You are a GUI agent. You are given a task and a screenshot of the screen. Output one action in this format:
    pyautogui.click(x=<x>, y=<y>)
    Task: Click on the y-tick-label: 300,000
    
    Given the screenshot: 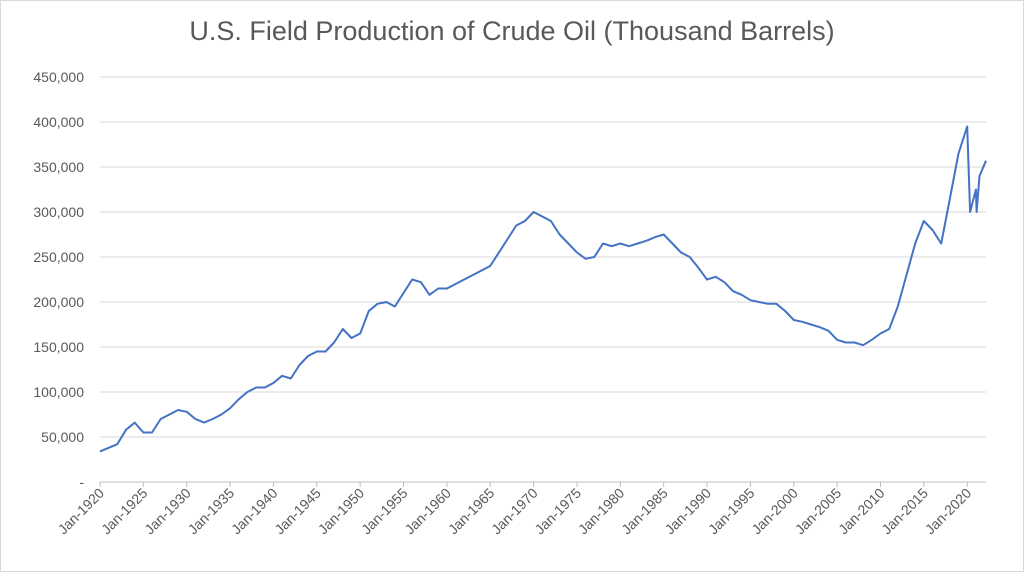 What is the action you would take?
    pyautogui.click(x=58, y=212)
    